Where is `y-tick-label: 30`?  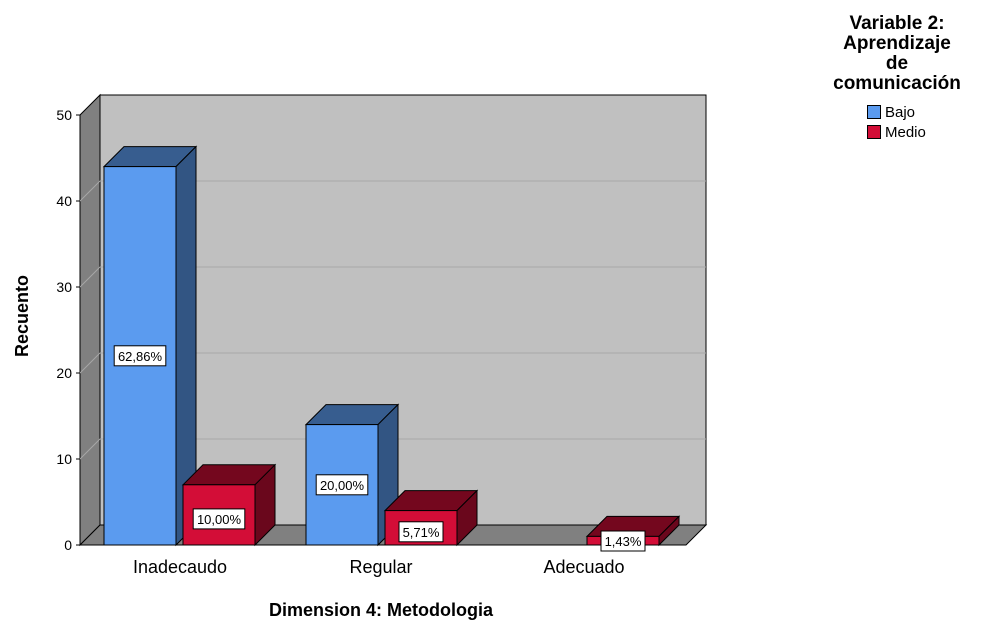 y-tick-label: 30 is located at coordinates (64, 287).